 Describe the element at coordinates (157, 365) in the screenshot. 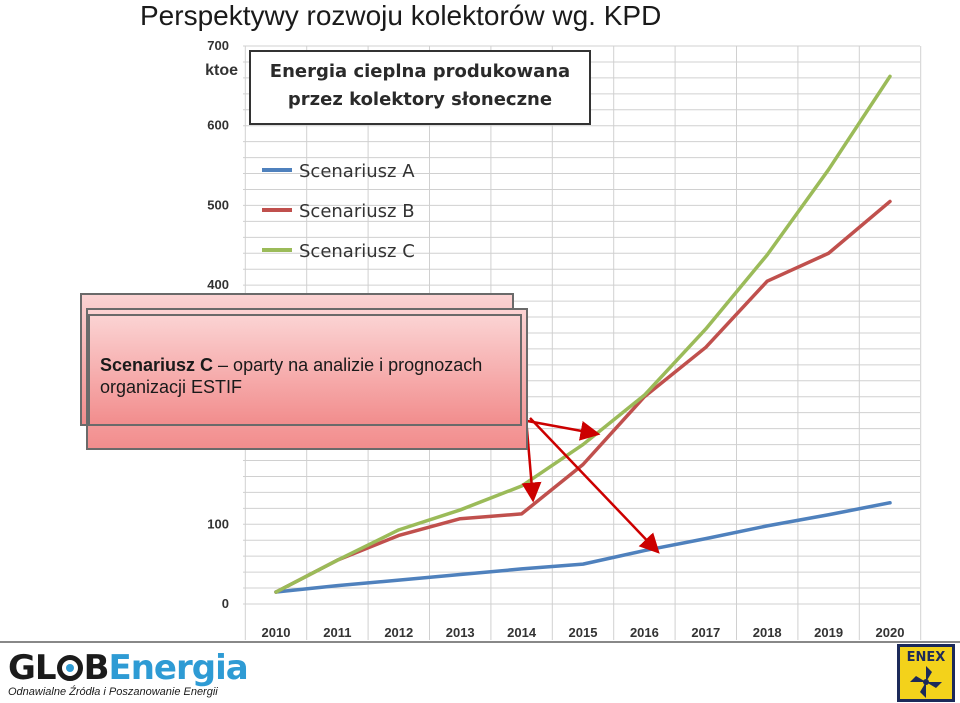

I see `callout-scenario-name: Scenariusz C` at that location.